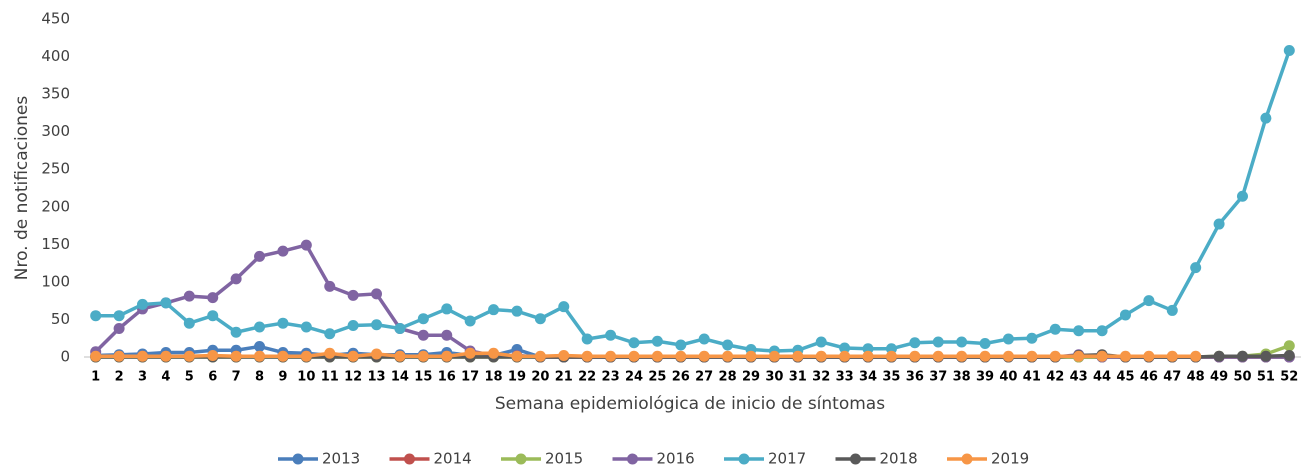 The height and width of the screenshot is (468, 1302). Describe the element at coordinates (676, 459) in the screenshot. I see `legend-label: 2016` at that location.